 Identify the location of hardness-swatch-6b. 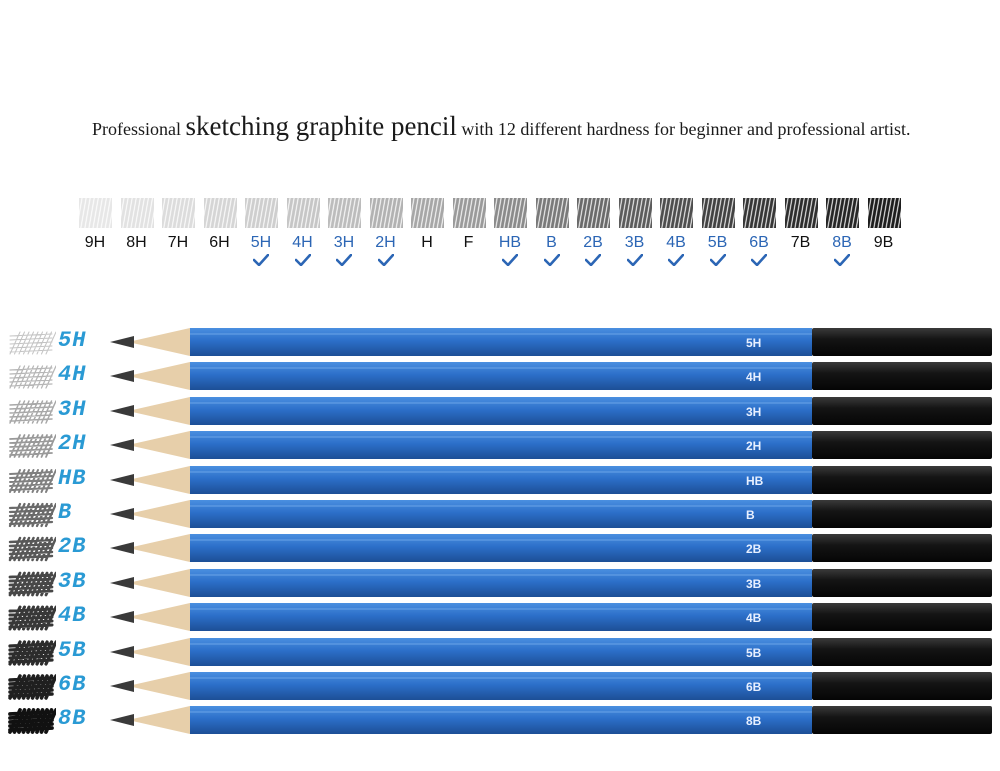
(759, 213).